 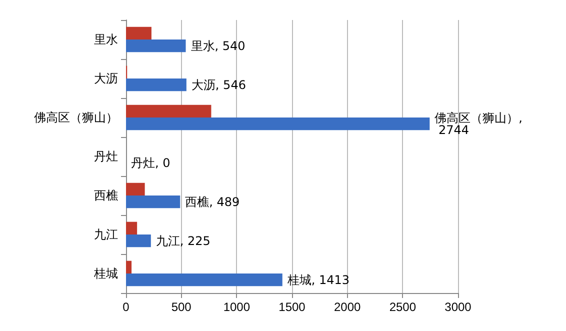 I want to click on y-tick-label: 西樵, so click(x=106, y=195).